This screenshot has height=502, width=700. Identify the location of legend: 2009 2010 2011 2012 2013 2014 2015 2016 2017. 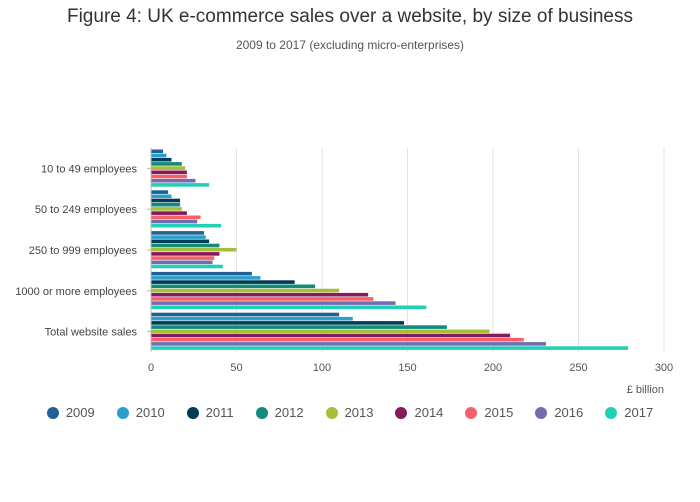
(350, 412).